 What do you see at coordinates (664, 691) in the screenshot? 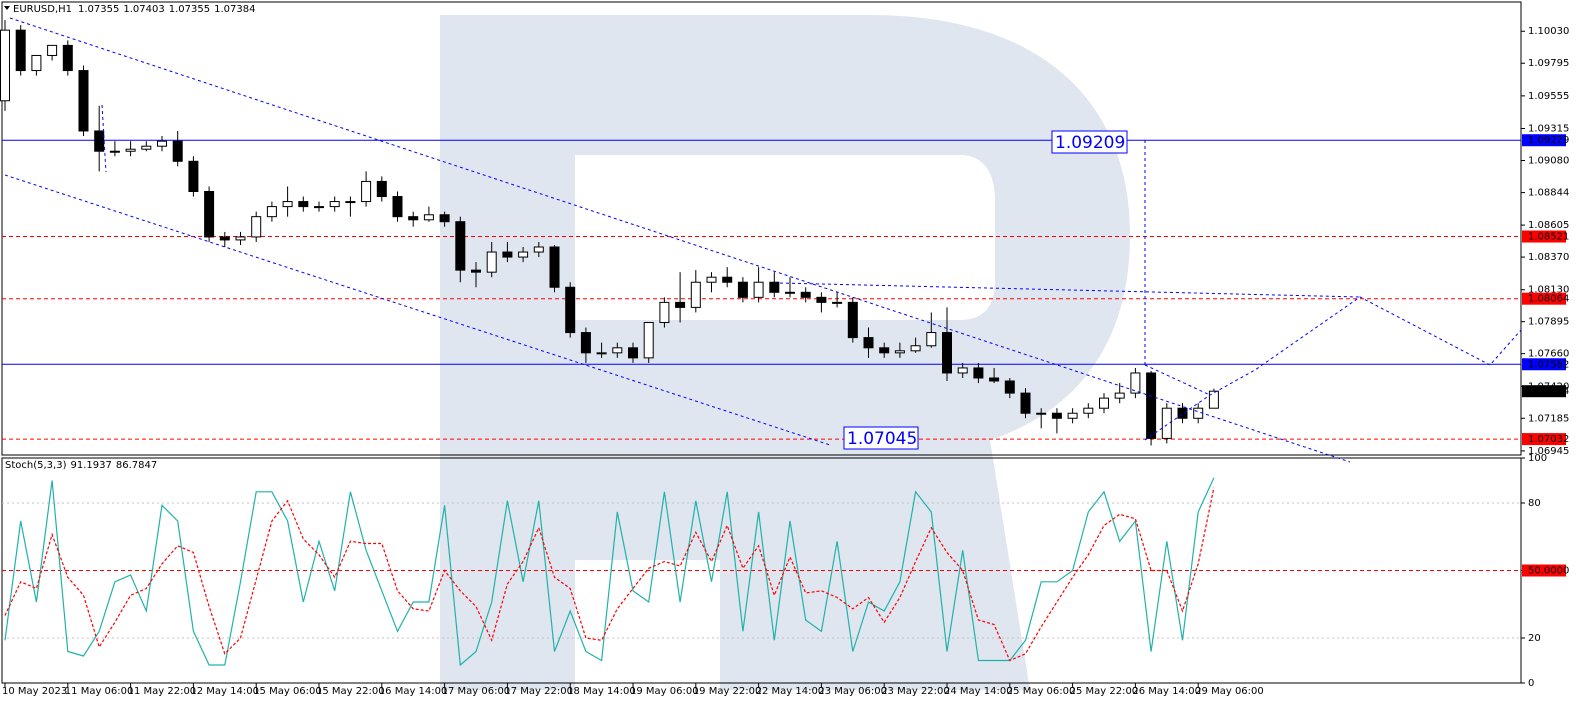
I see `x-tick-label: 19 May 06:00` at bounding box center [664, 691].